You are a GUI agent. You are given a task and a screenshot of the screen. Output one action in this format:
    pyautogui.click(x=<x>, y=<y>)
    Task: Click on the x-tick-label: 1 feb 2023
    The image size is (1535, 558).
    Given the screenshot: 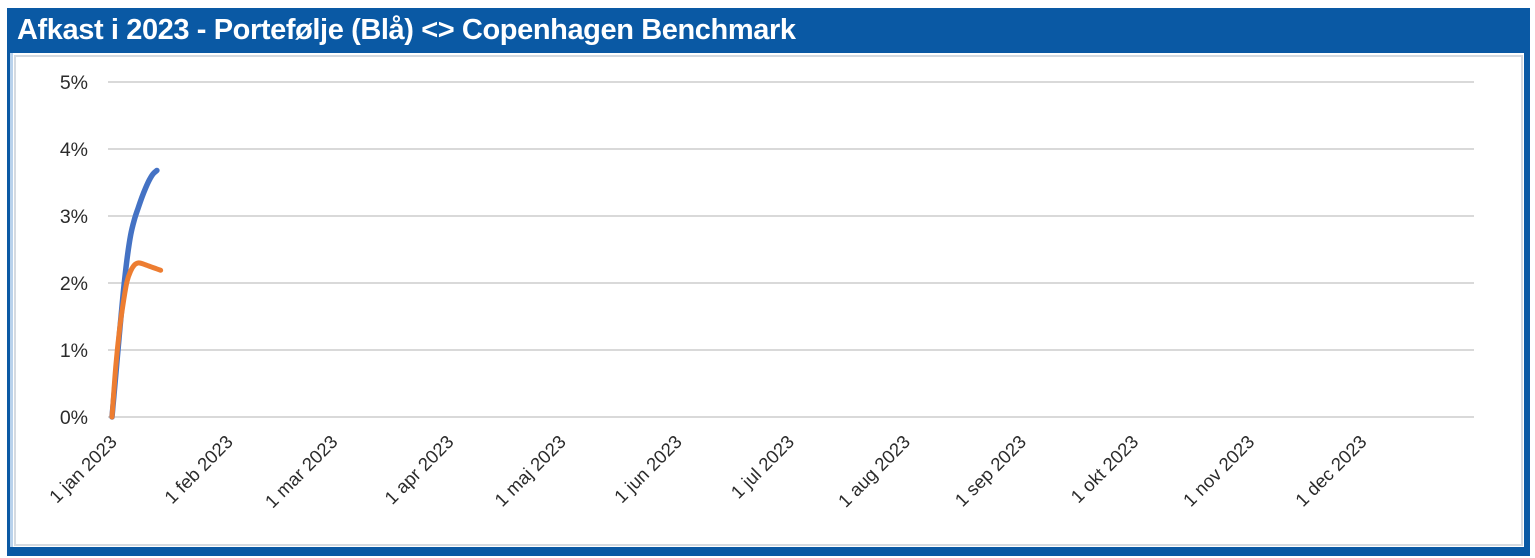 What is the action you would take?
    pyautogui.click(x=198, y=469)
    